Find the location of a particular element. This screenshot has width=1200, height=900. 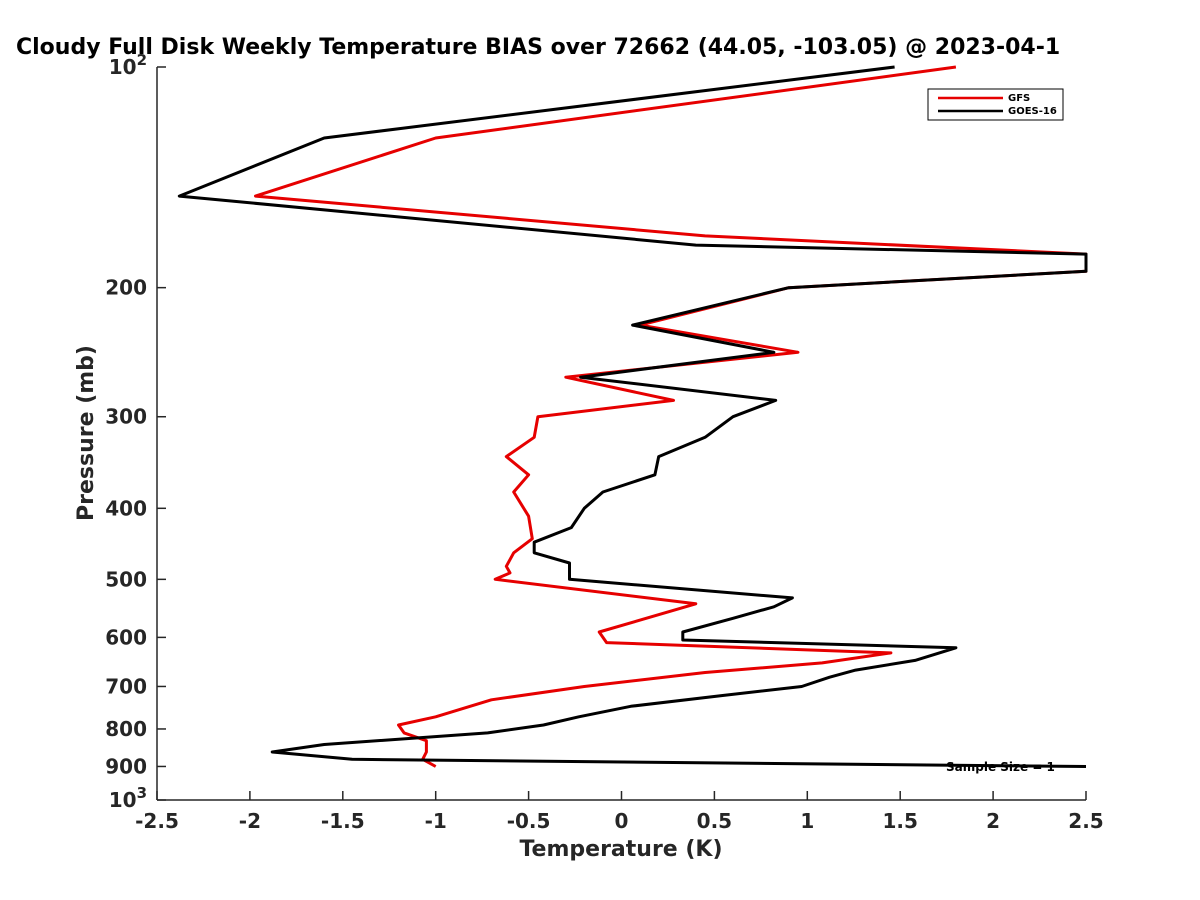

x-tick-label: 2 is located at coordinates (993, 821).